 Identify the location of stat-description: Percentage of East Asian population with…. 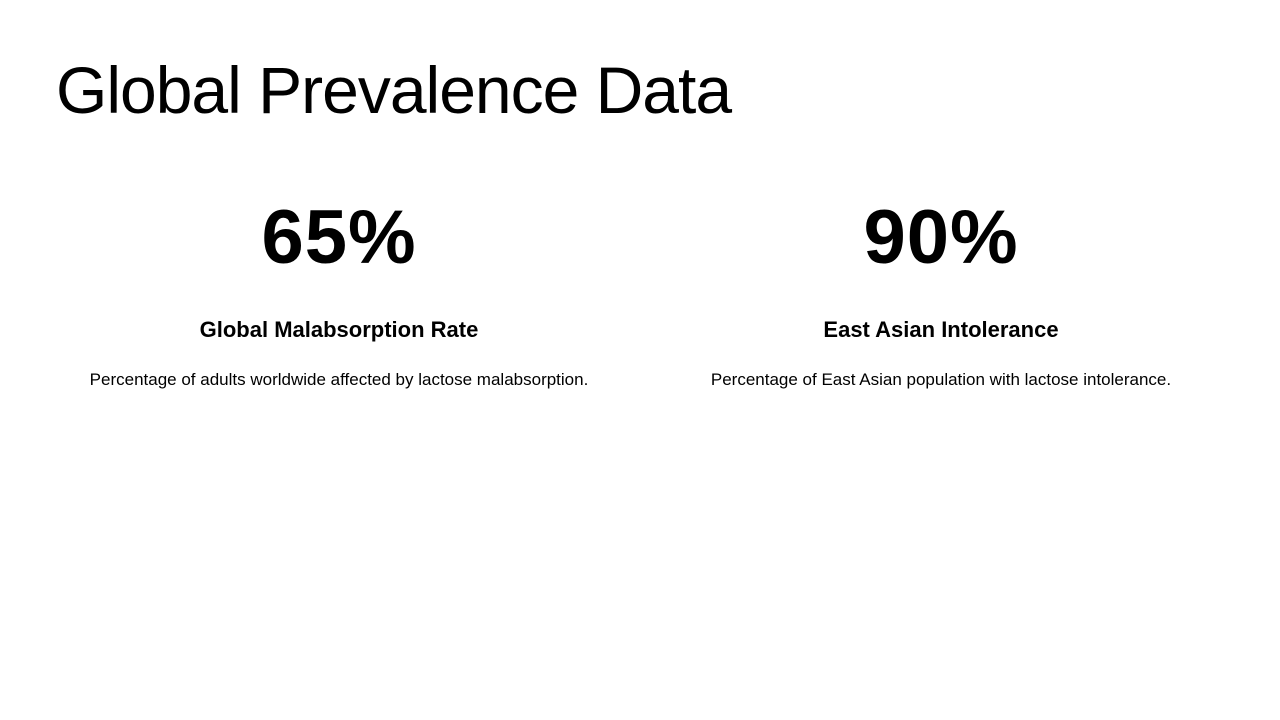
(941, 379).